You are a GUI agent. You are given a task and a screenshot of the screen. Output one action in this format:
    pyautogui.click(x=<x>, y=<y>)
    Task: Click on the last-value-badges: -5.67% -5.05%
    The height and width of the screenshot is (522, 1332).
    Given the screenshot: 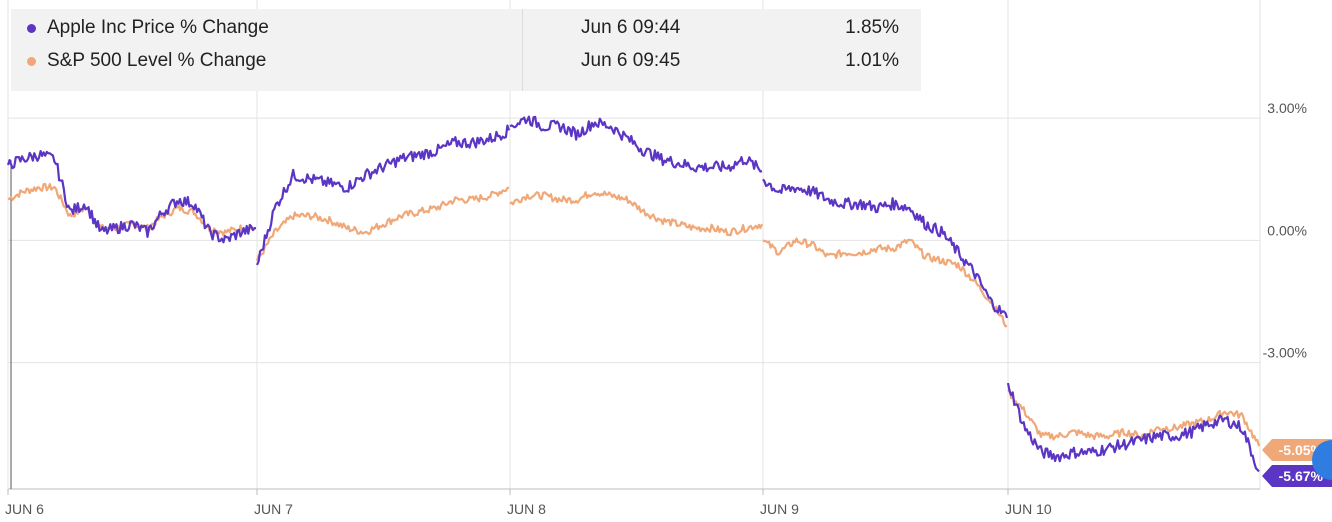 What is the action you would take?
    pyautogui.click(x=1297, y=463)
    